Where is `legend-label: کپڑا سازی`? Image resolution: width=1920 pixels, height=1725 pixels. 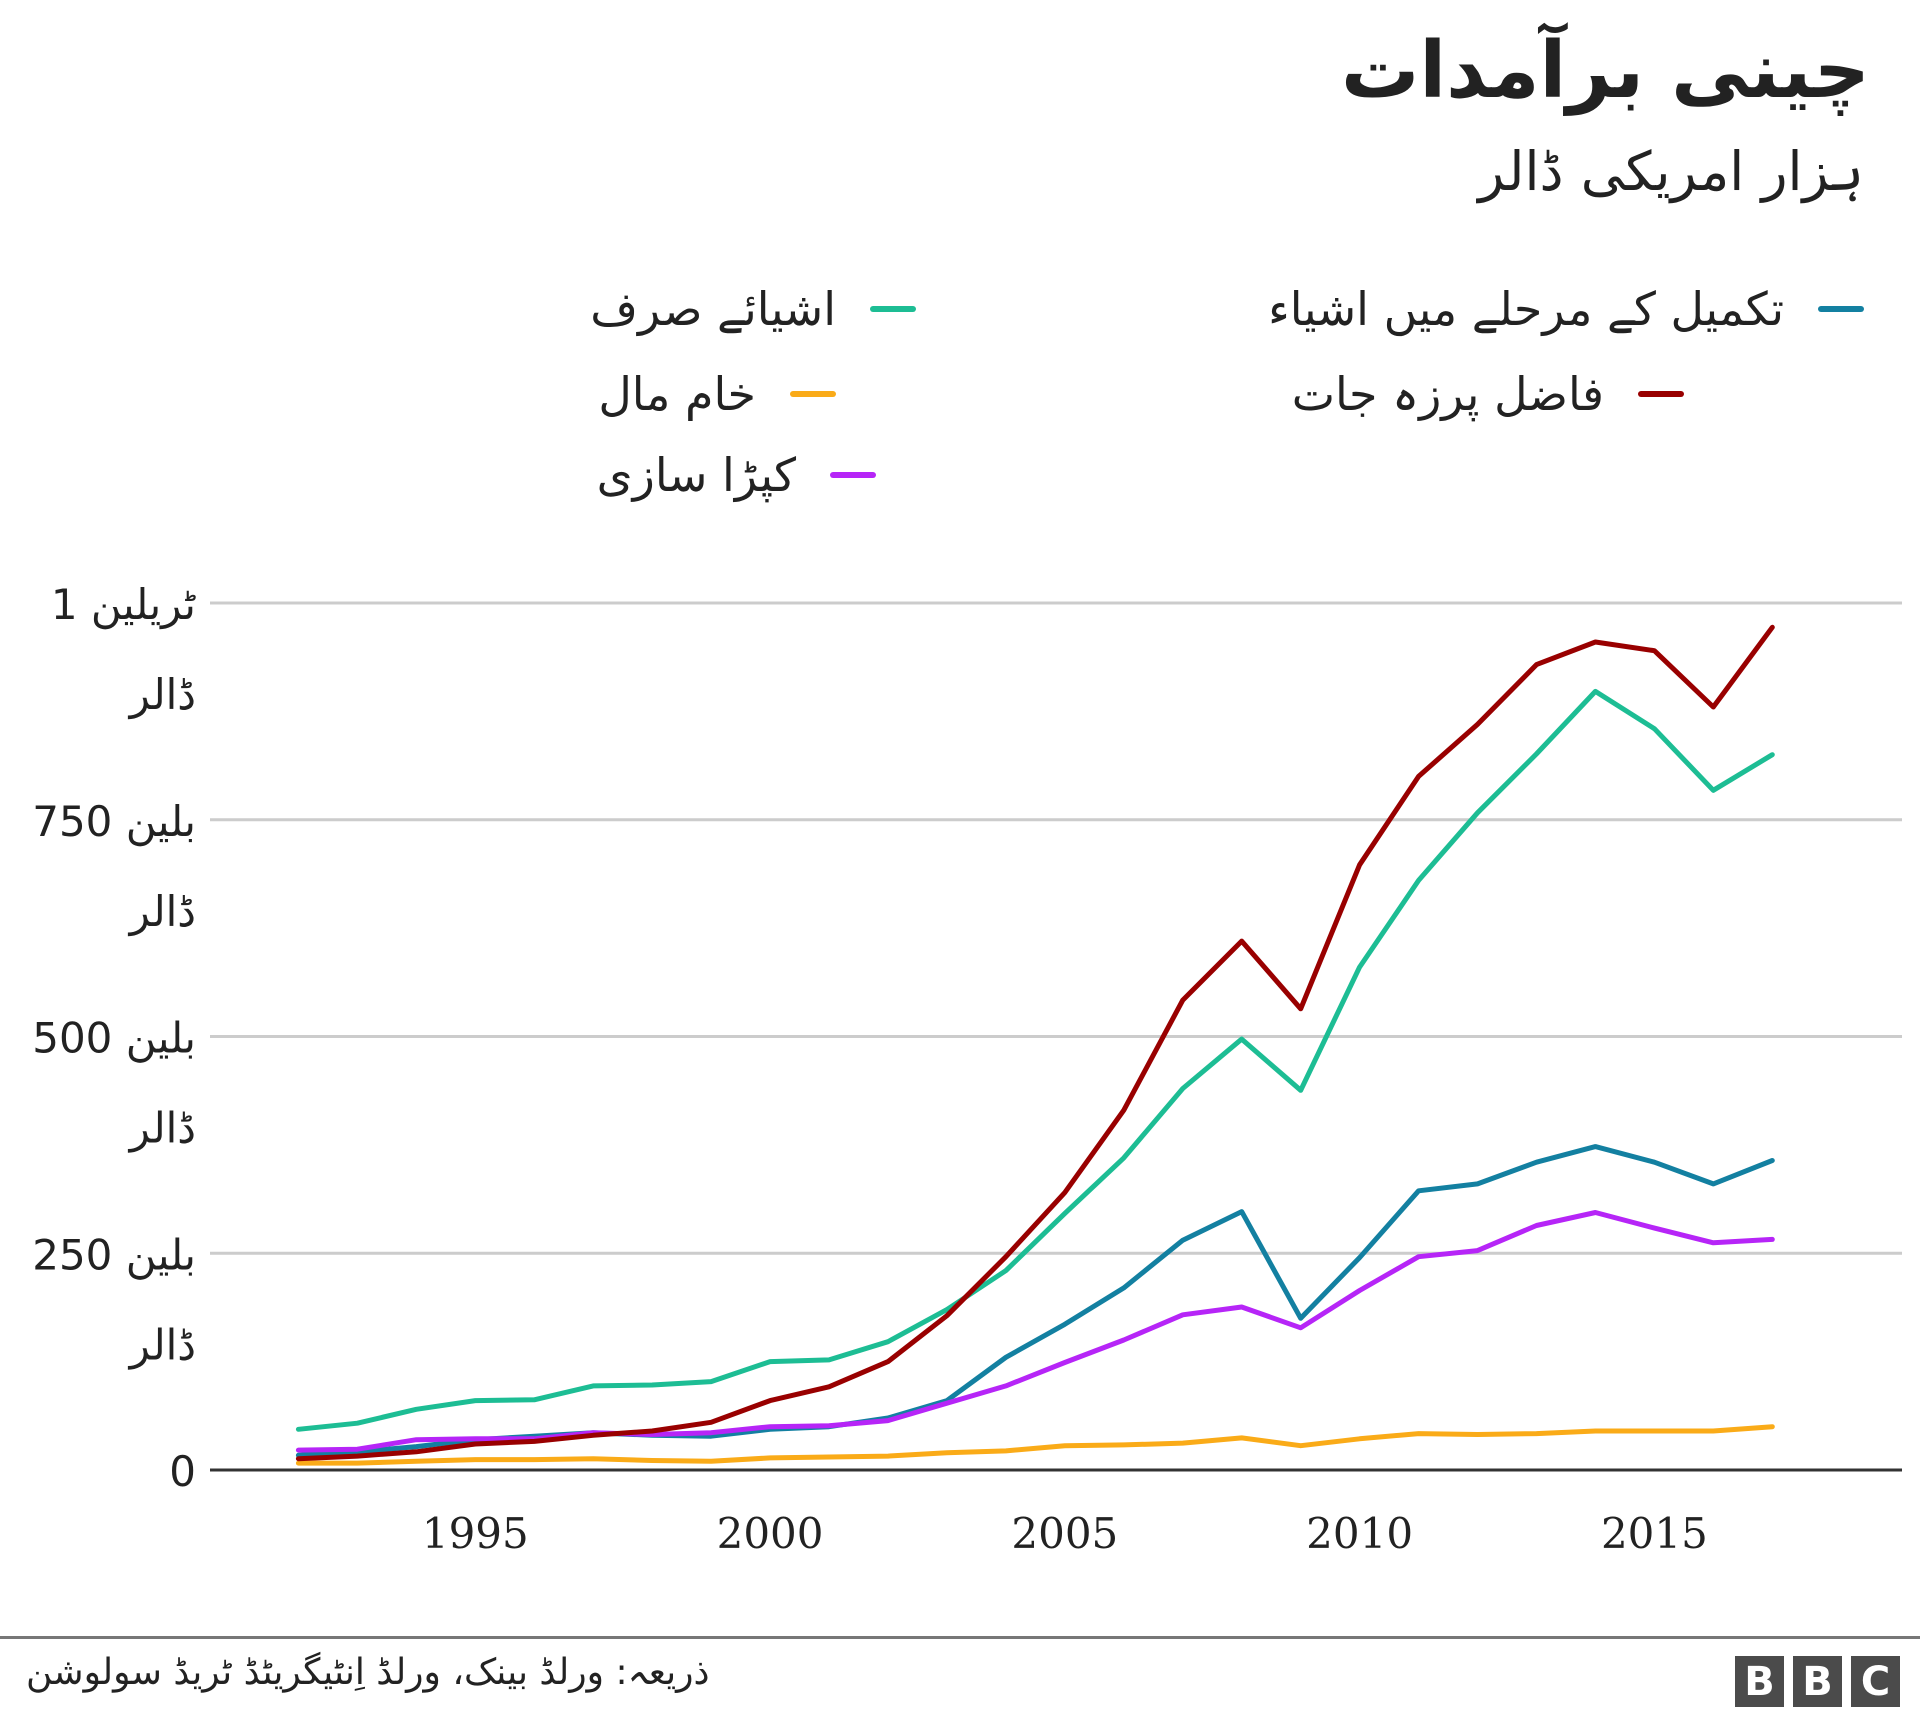
legend-label: کپڑا سازی is located at coordinates (696, 475).